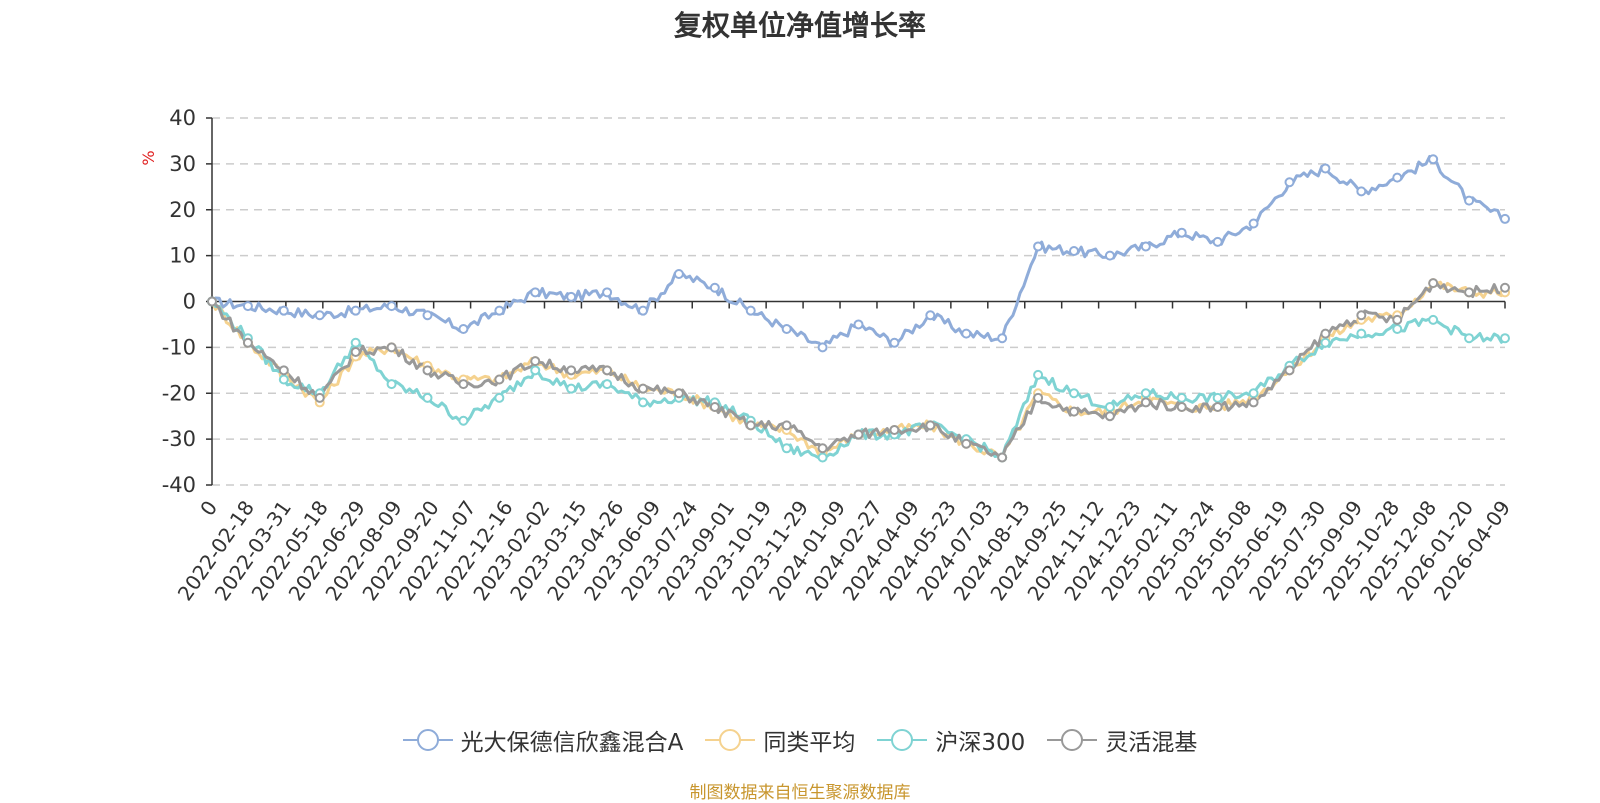 The width and height of the screenshot is (1600, 803). I want to click on legend-label-1: 同类平均, so click(809, 743).